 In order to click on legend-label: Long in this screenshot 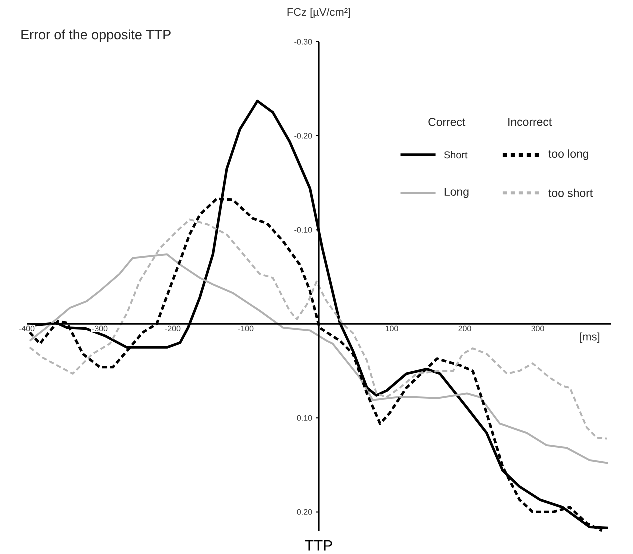, I will do `click(456, 193)`.